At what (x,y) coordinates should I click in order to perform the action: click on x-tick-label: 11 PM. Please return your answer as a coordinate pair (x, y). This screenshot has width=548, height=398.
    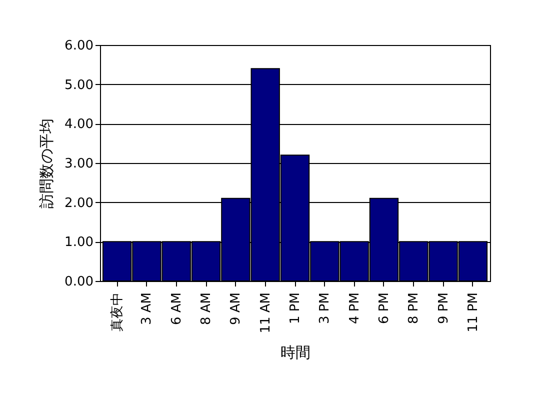
    Looking at the image, I should click on (473, 312).